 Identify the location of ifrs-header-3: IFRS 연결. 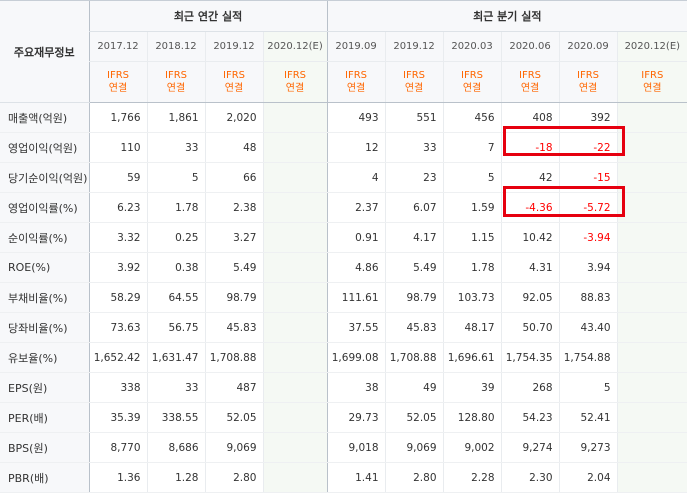
(295, 82).